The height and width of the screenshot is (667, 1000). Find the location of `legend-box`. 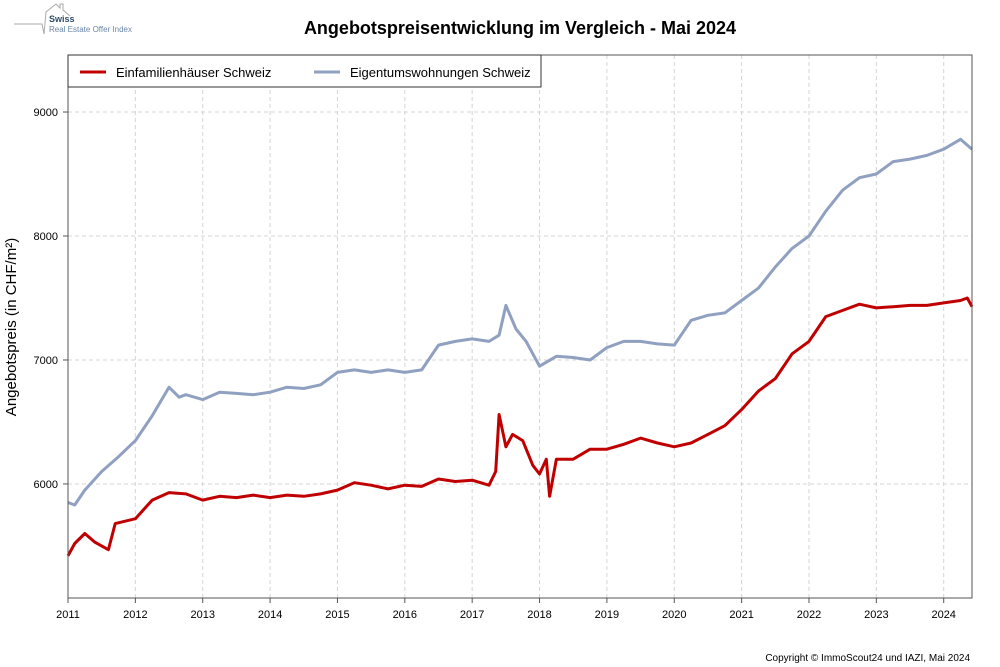

legend-box is located at coordinates (304, 71).